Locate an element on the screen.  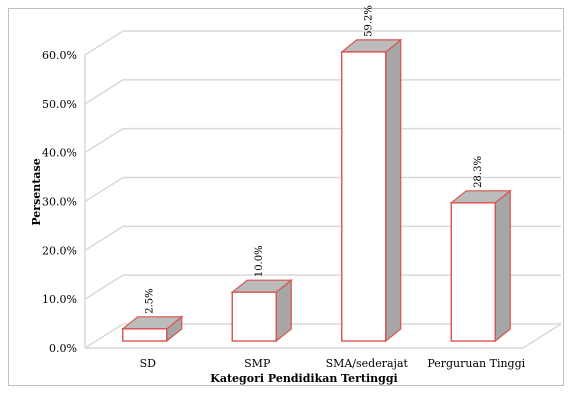
y-tick-labels: 0.0% 10.0% 20.0% 30.0% 40.0% 50.0% 60.0% is located at coordinates (59, 202).